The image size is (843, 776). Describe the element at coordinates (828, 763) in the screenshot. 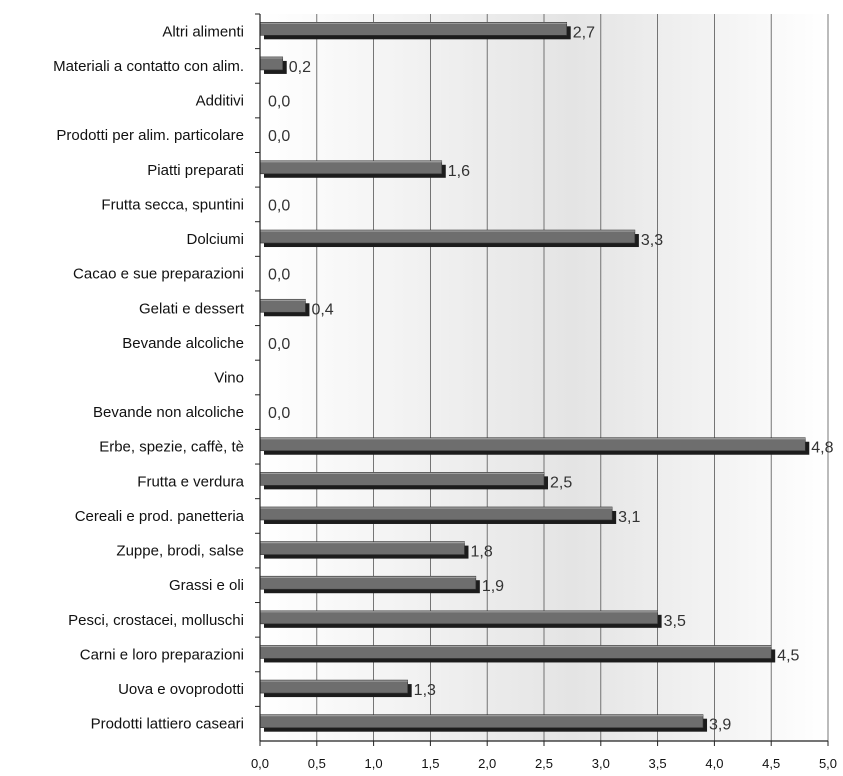

I see `x-tick-label: 5,0` at that location.